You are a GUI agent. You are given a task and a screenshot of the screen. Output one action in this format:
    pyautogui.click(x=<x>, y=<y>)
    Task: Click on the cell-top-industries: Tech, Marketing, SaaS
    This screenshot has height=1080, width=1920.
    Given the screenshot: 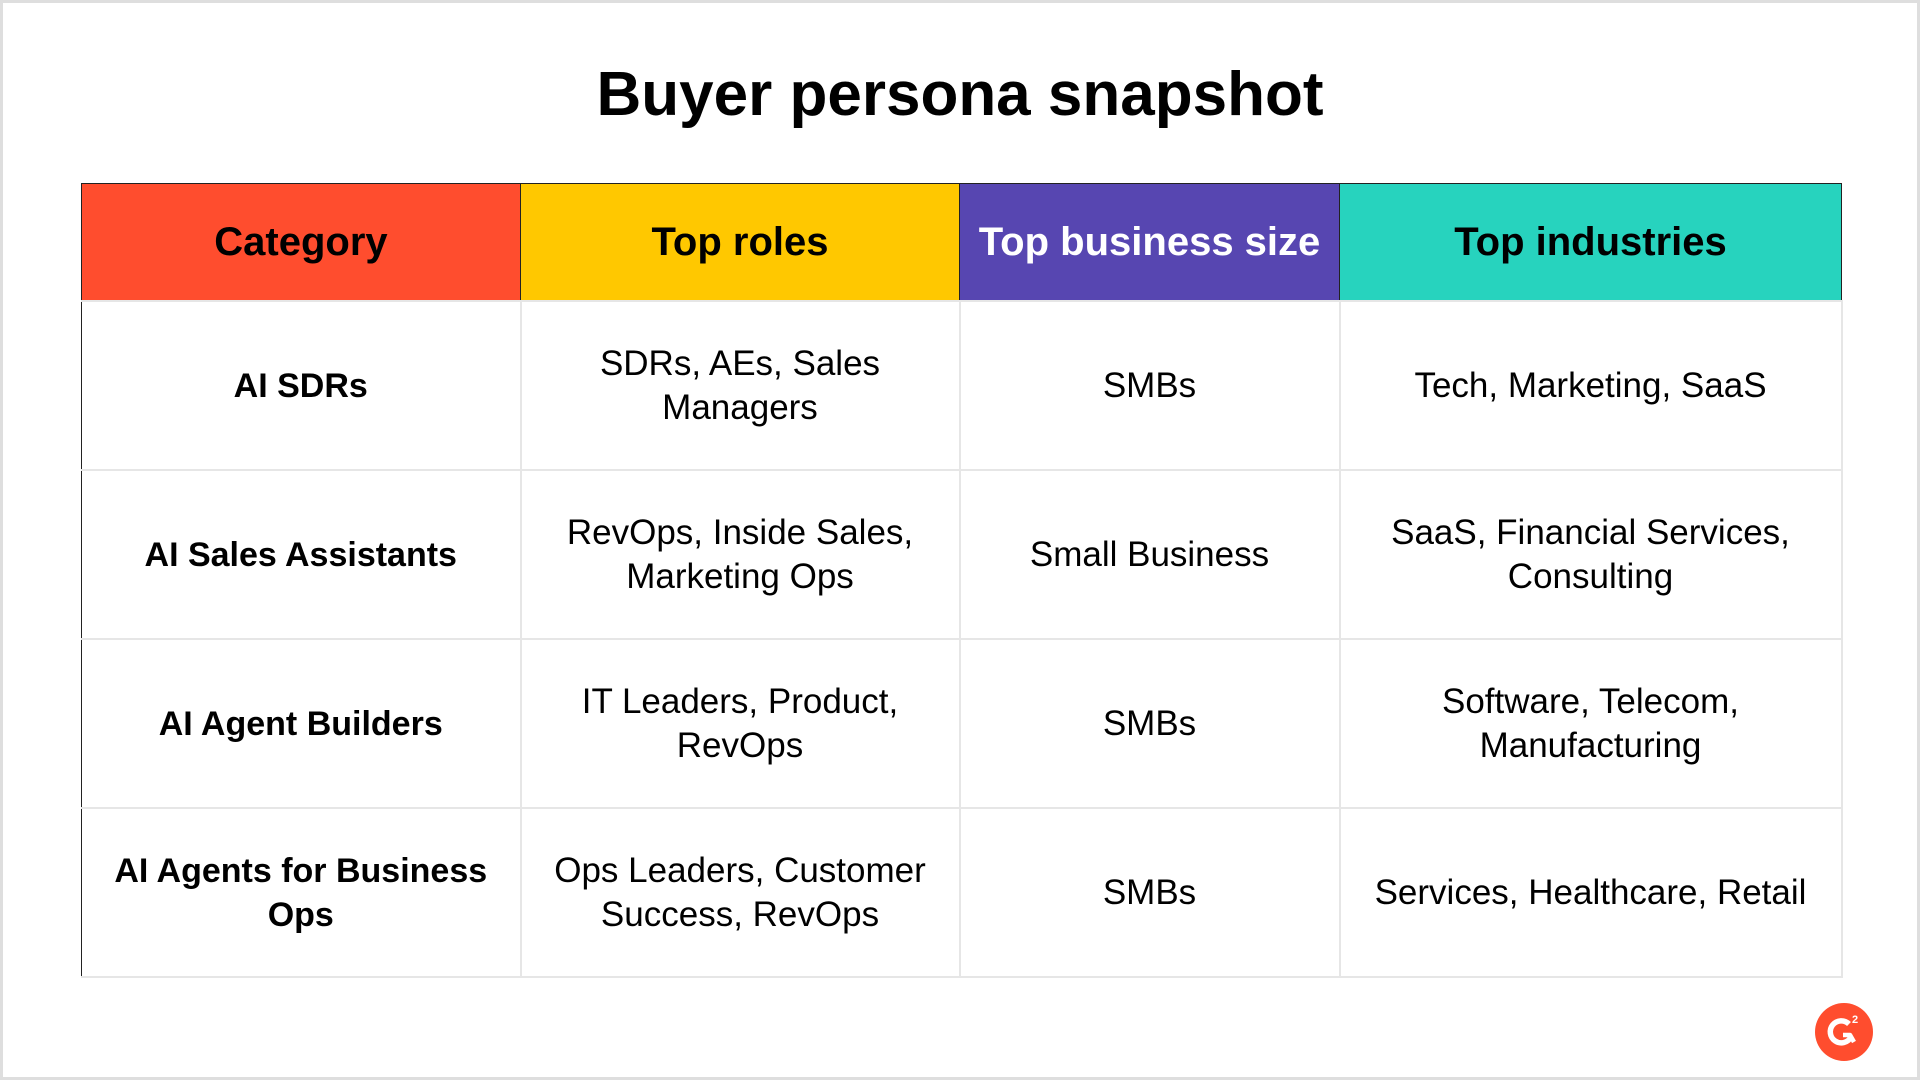 What is the action you would take?
    pyautogui.click(x=1590, y=385)
    